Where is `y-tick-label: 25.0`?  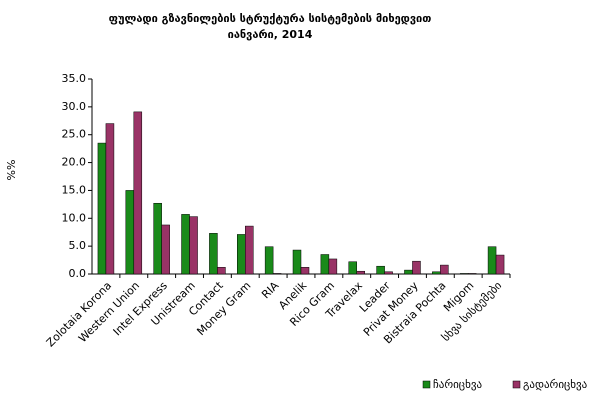
y-tick-label: 25.0 is located at coordinates (74, 134).